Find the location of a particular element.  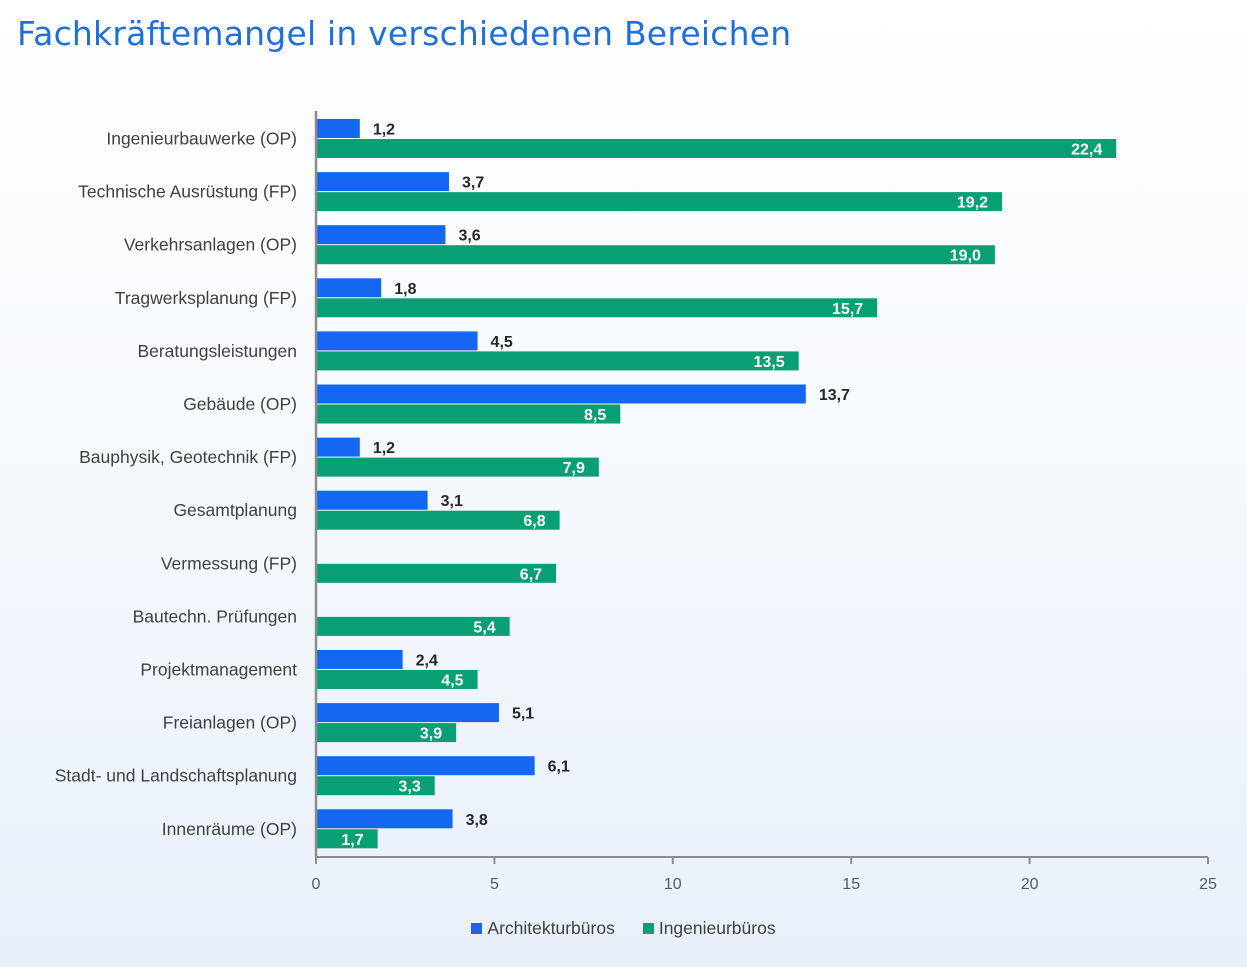

category-label: Technische Ausrüstung (FP) is located at coordinates (187, 192).